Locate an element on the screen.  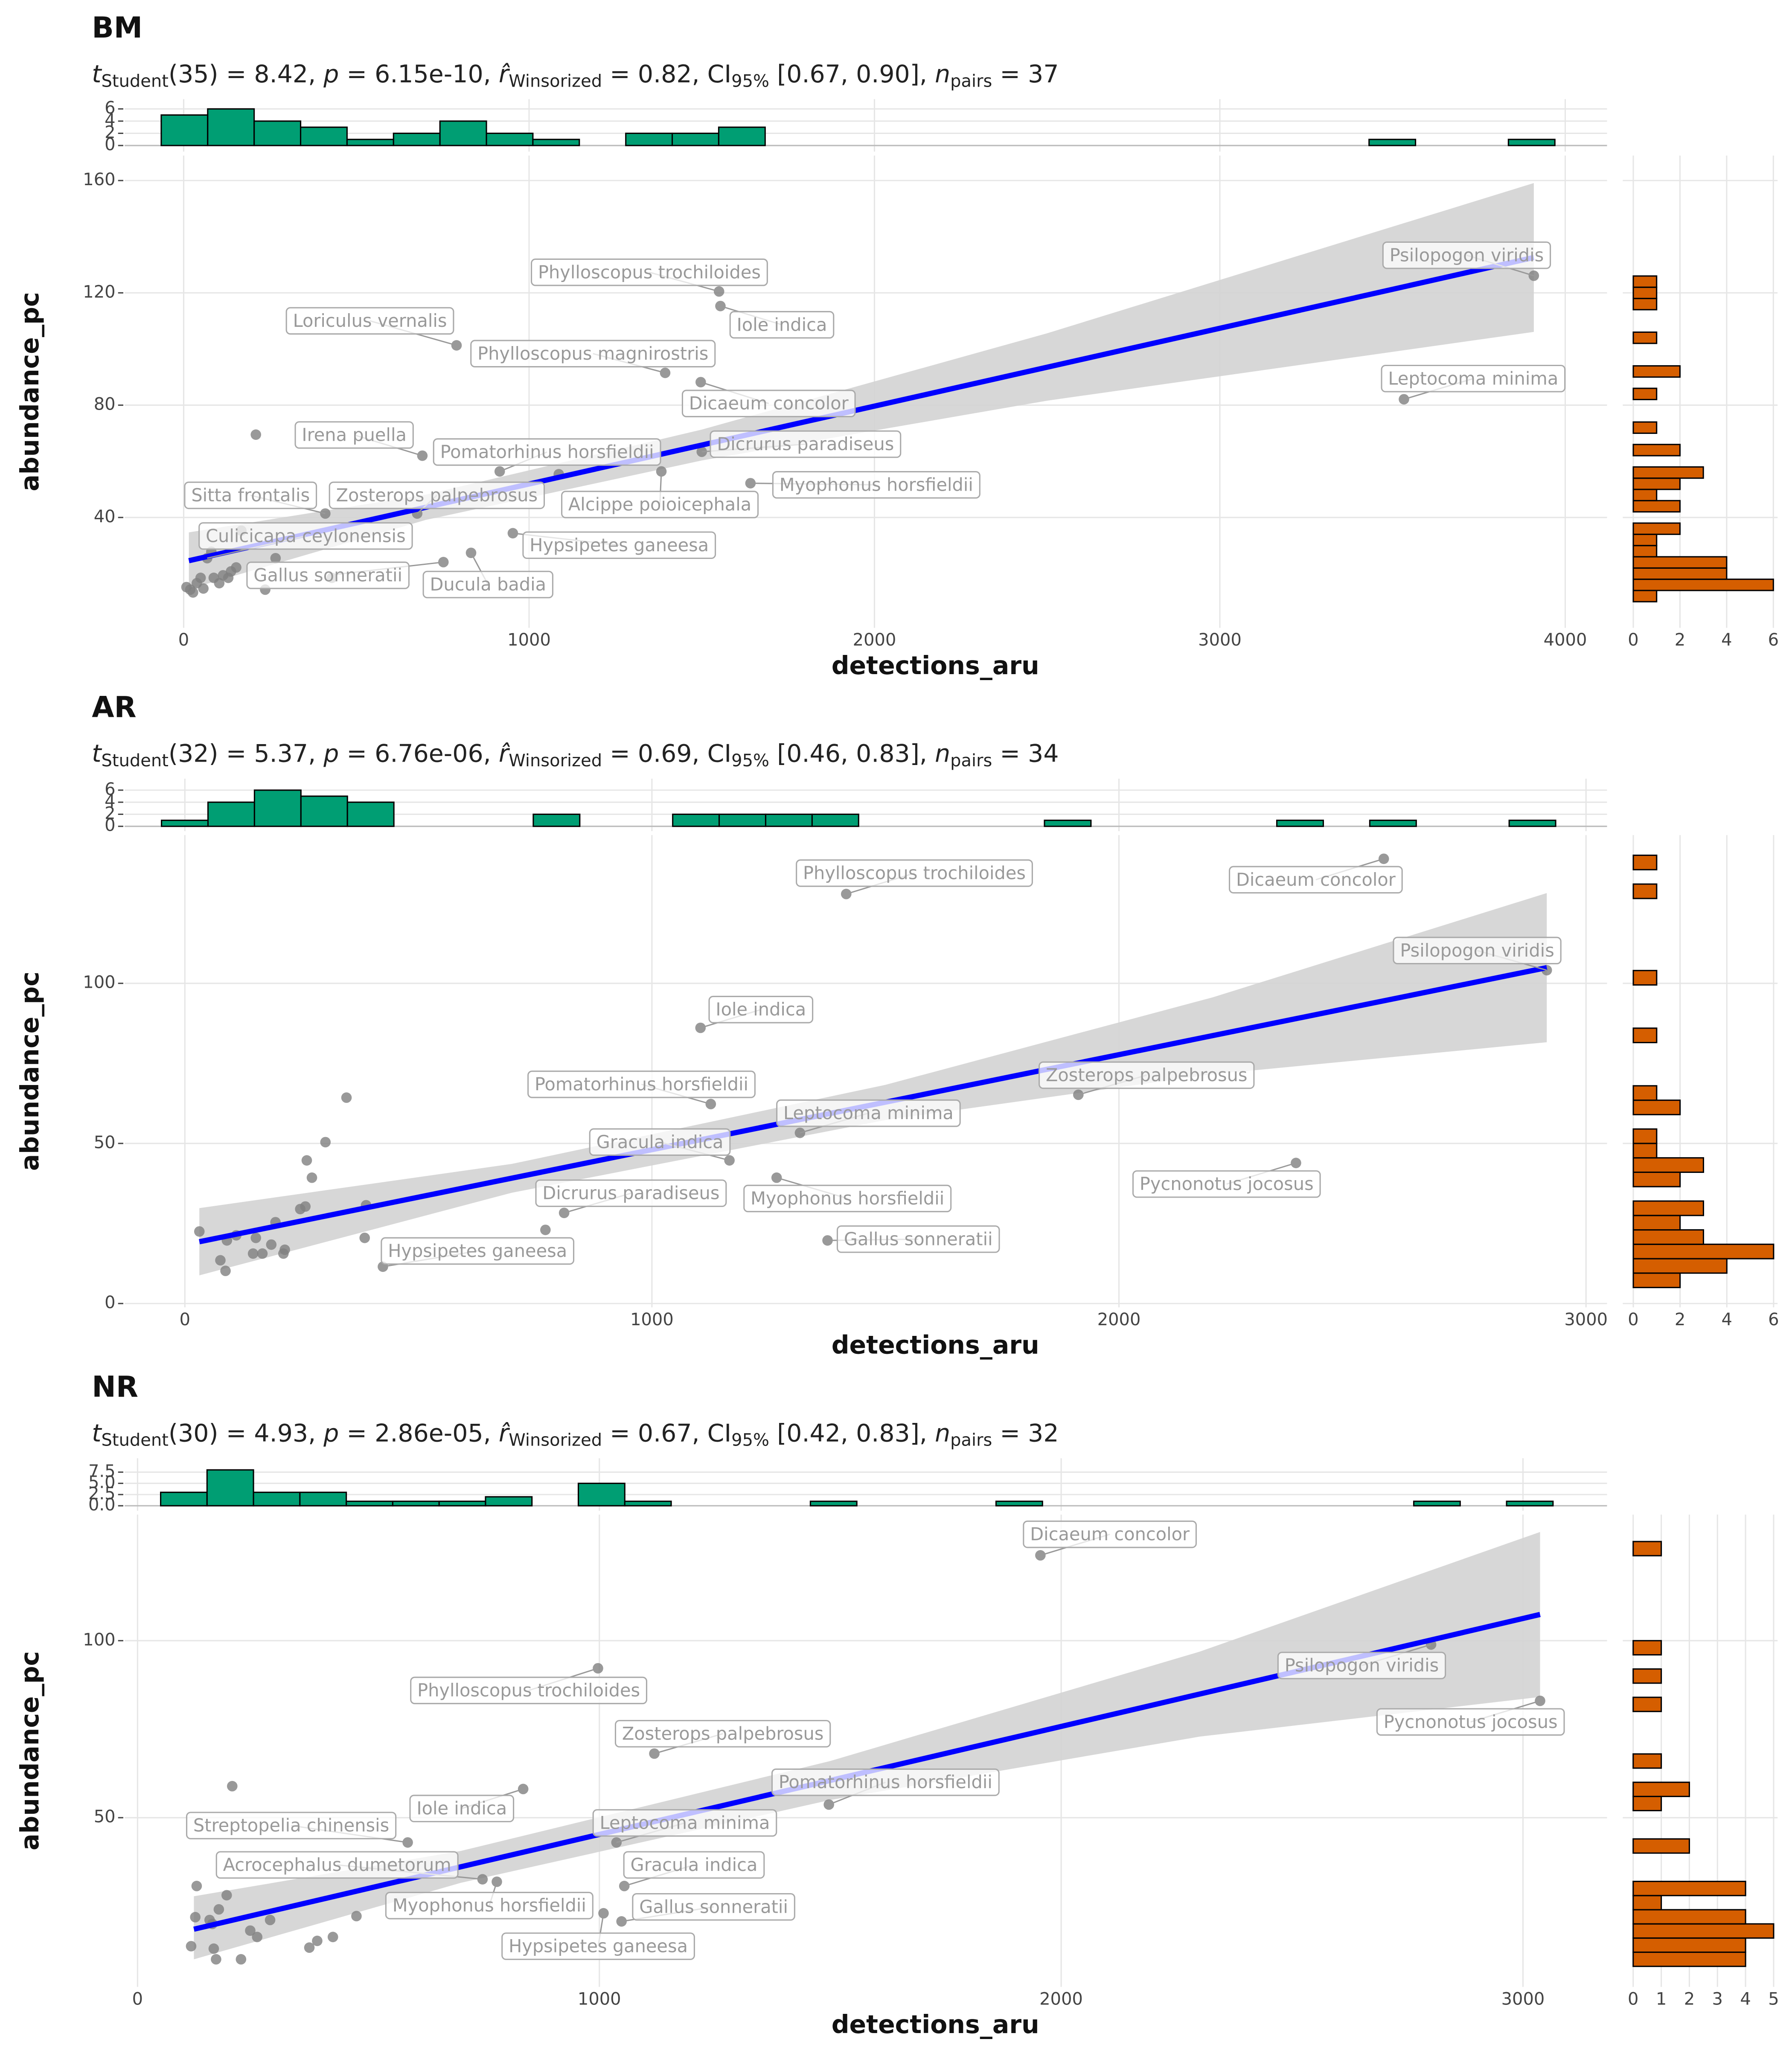
subtitle-part: Winsorized is located at coordinates (555, 81).